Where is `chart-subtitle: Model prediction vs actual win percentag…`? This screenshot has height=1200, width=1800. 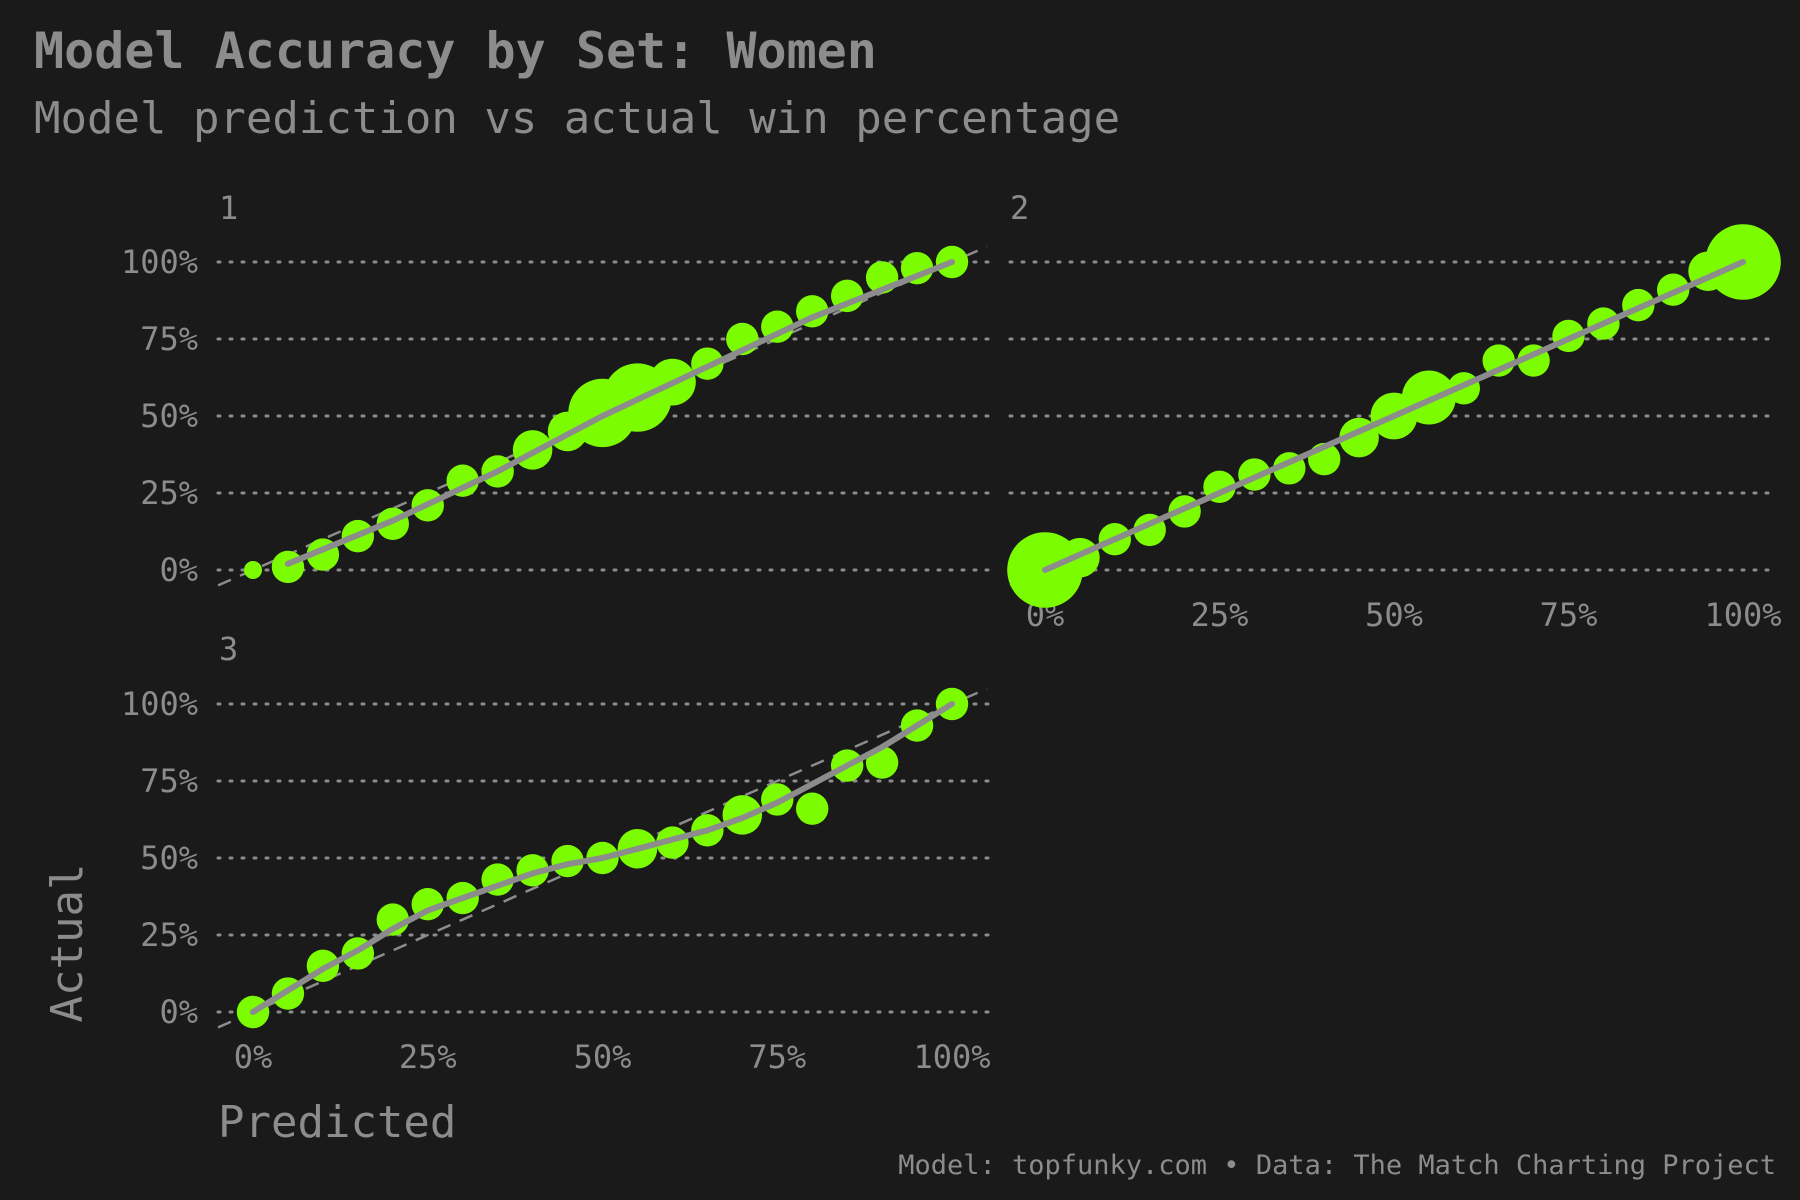 chart-subtitle: Model prediction vs actual win percentag… is located at coordinates (577, 118).